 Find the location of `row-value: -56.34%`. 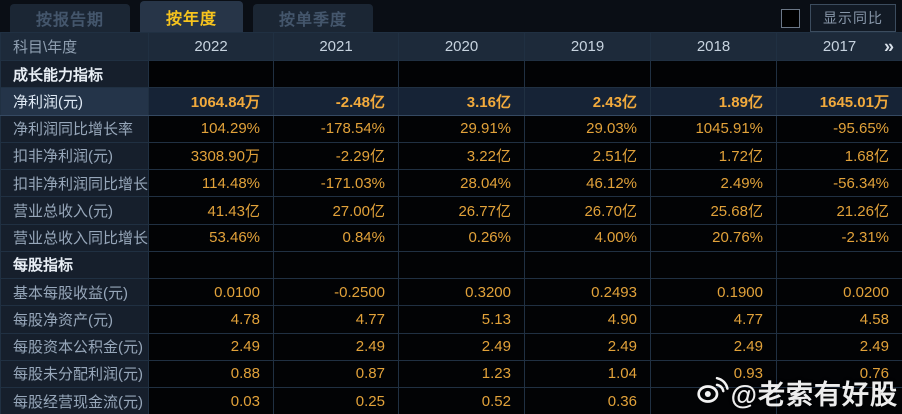

row-value: -56.34% is located at coordinates (839, 183).